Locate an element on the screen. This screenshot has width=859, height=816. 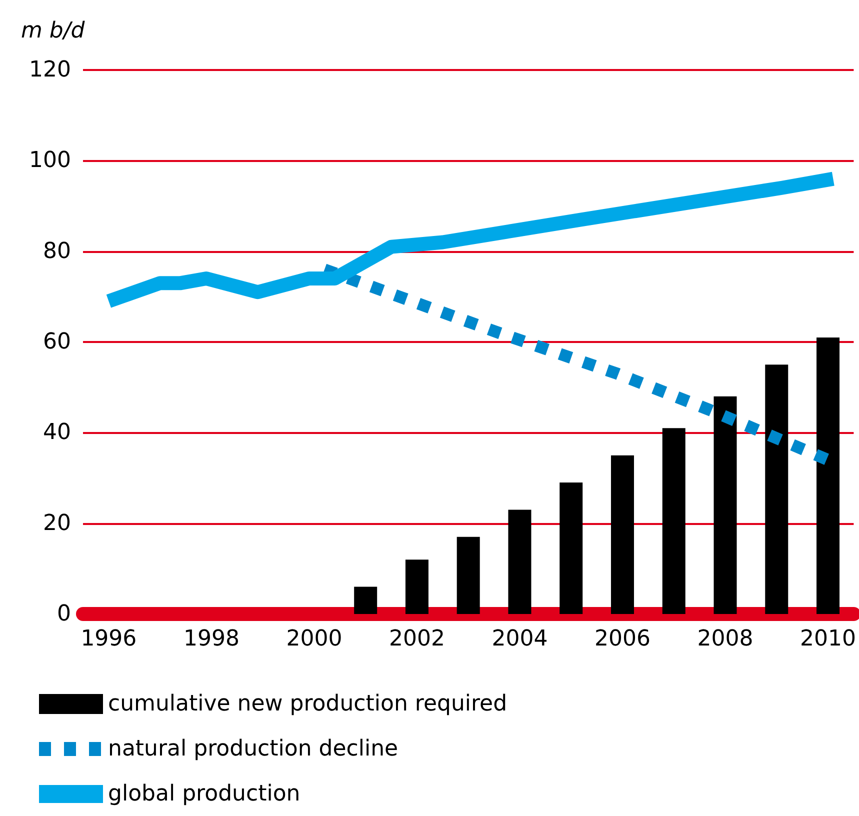
legend-label: global production is located at coordinates (204, 794).